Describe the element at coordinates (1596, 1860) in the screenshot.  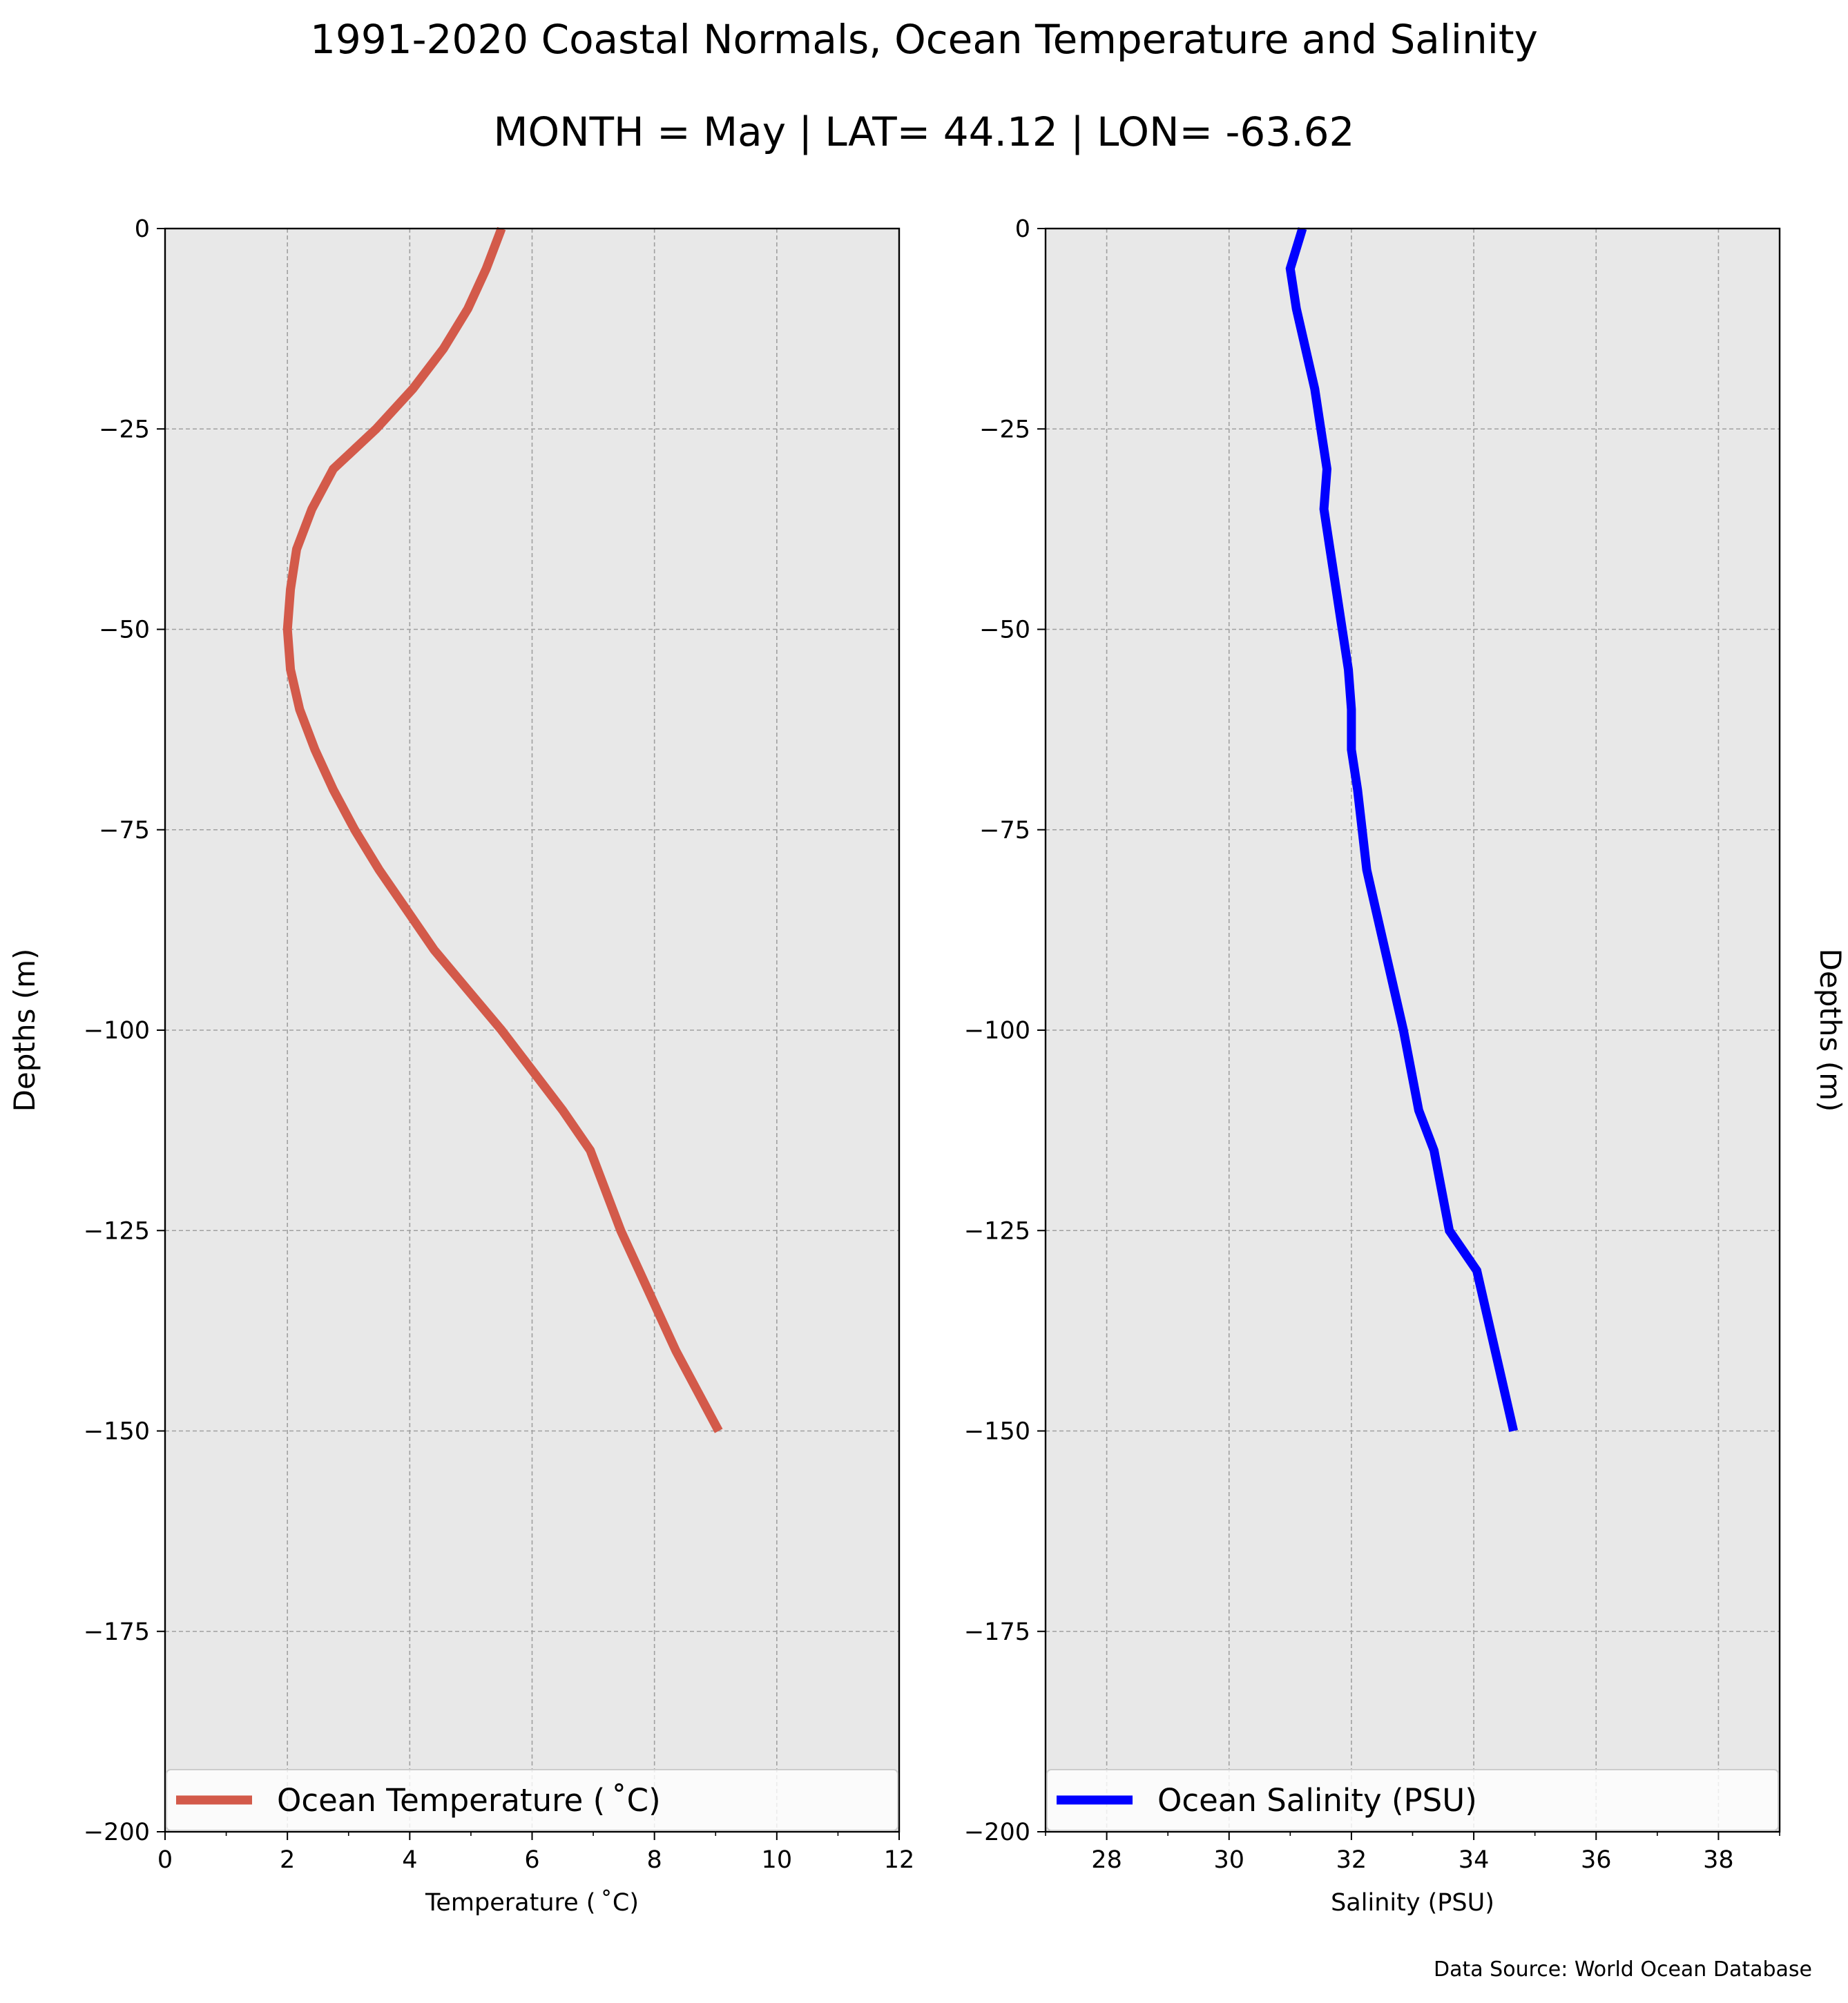
I see `salinity-x-tick-label: 36` at that location.